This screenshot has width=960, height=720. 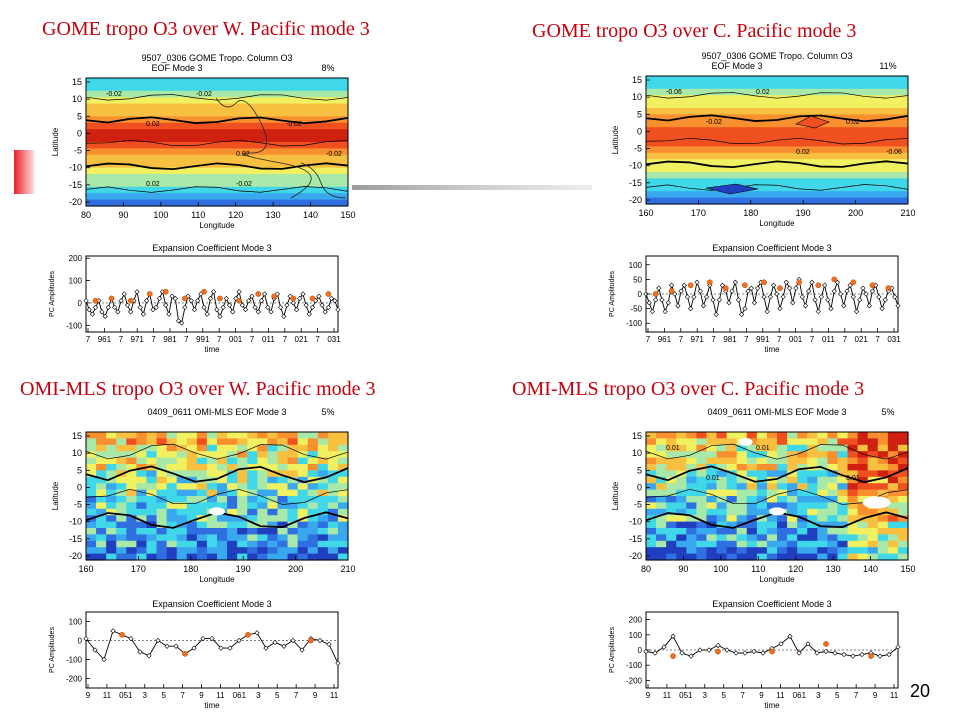 I want to click on x-tick-label: 130, so click(x=273, y=215).